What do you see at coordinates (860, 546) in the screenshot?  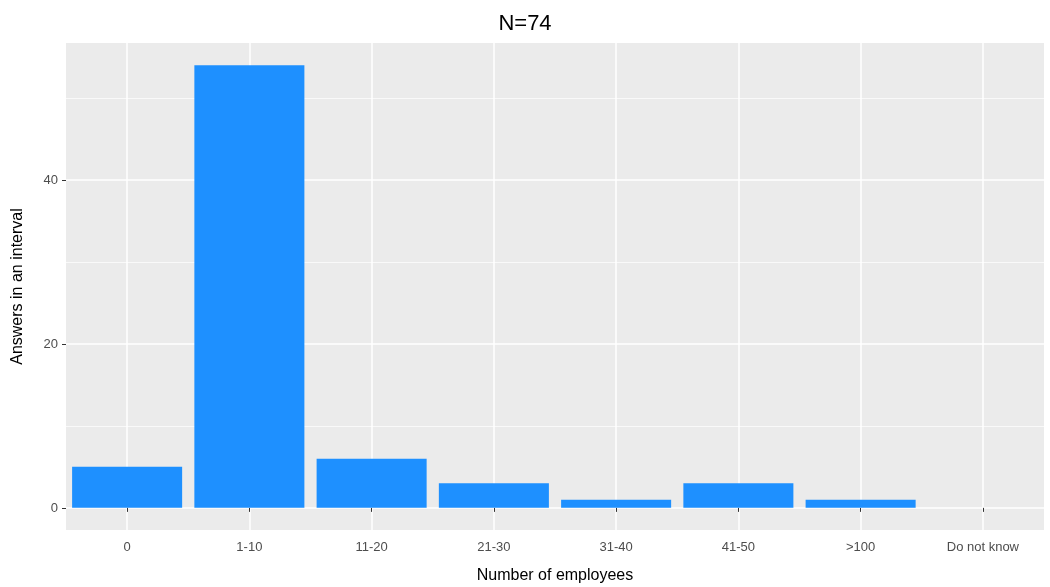 I see `x-tick-label: >100` at bounding box center [860, 546].